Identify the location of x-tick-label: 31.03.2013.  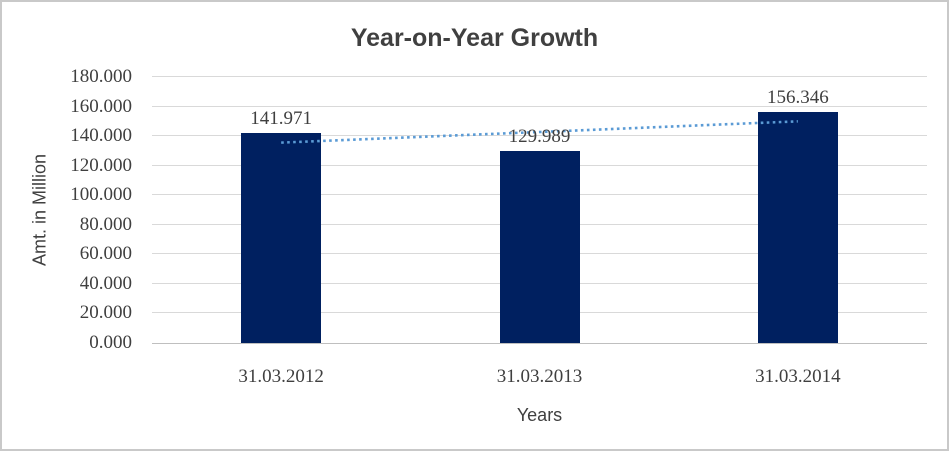
(539, 376).